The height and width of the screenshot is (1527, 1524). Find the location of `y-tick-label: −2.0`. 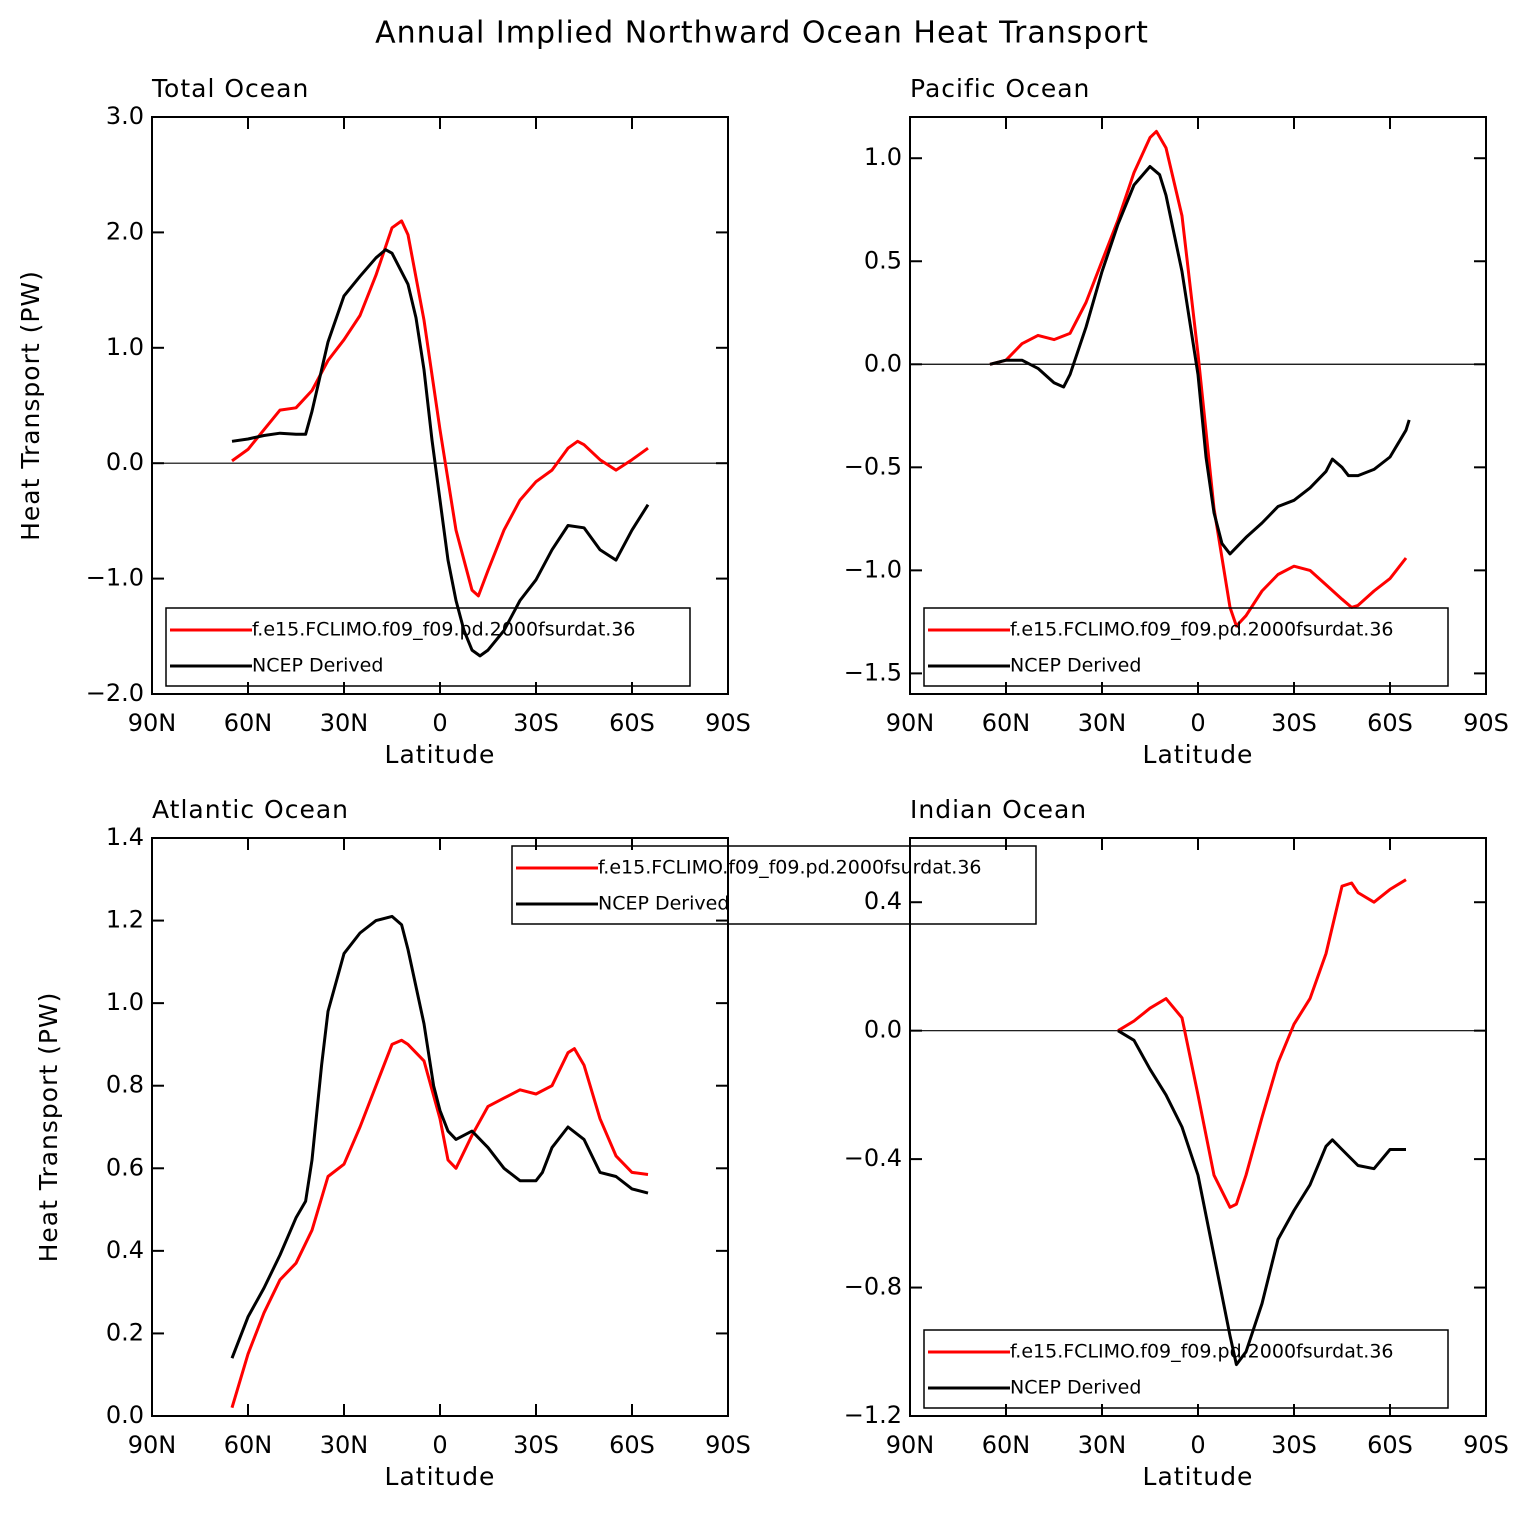

y-tick-label: −2.0 is located at coordinates (115, 693).